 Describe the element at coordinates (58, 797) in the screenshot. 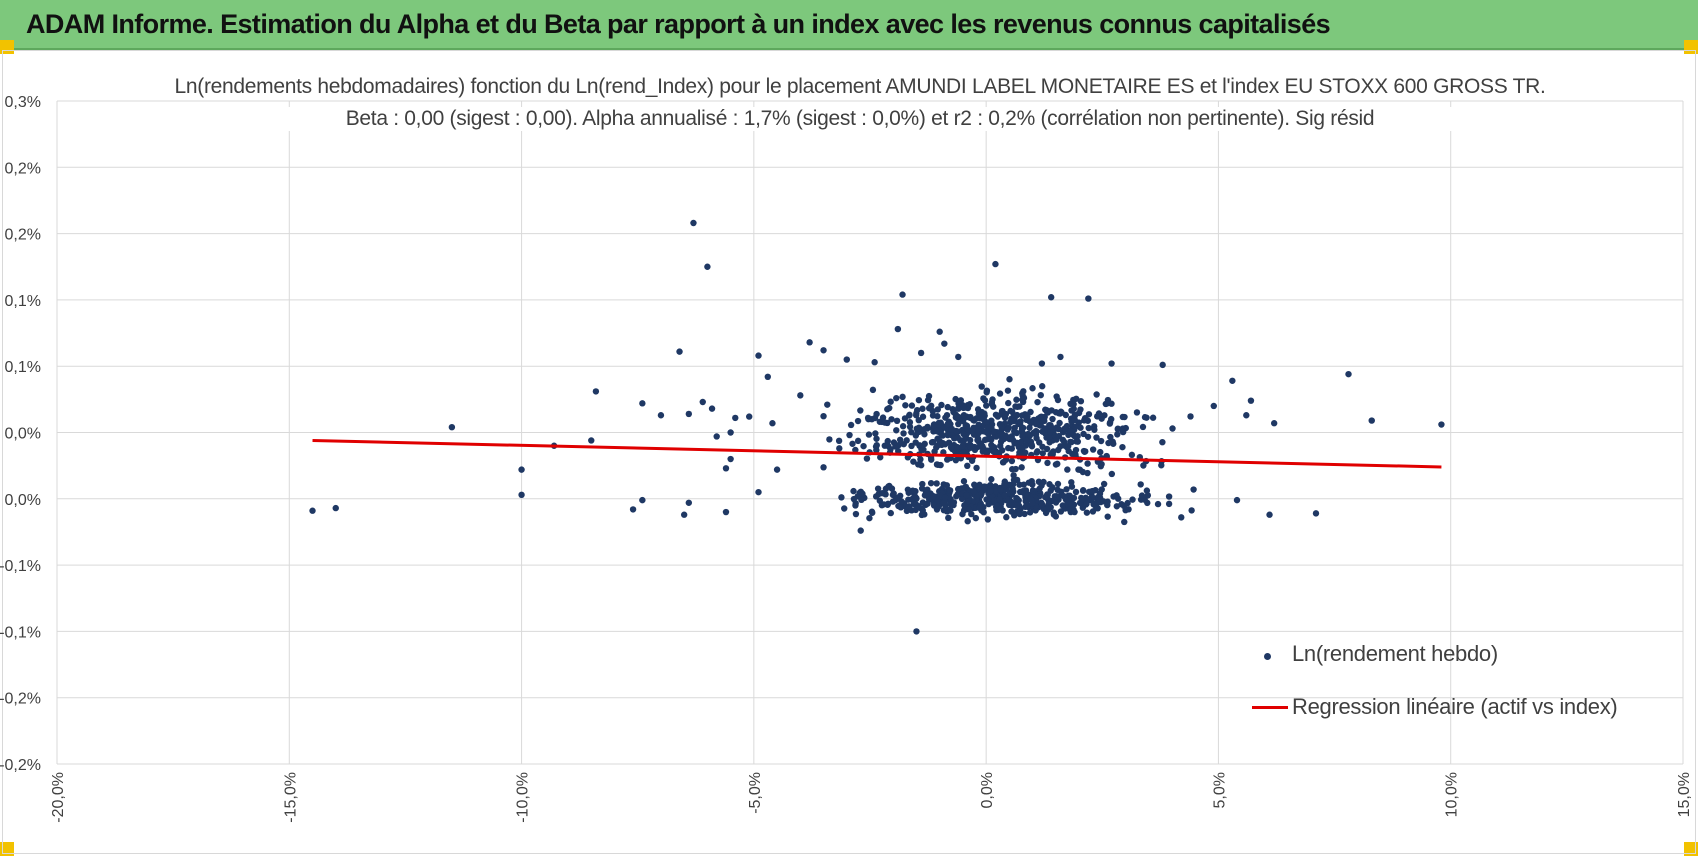

I see `x-tick-label: -20,0%` at that location.